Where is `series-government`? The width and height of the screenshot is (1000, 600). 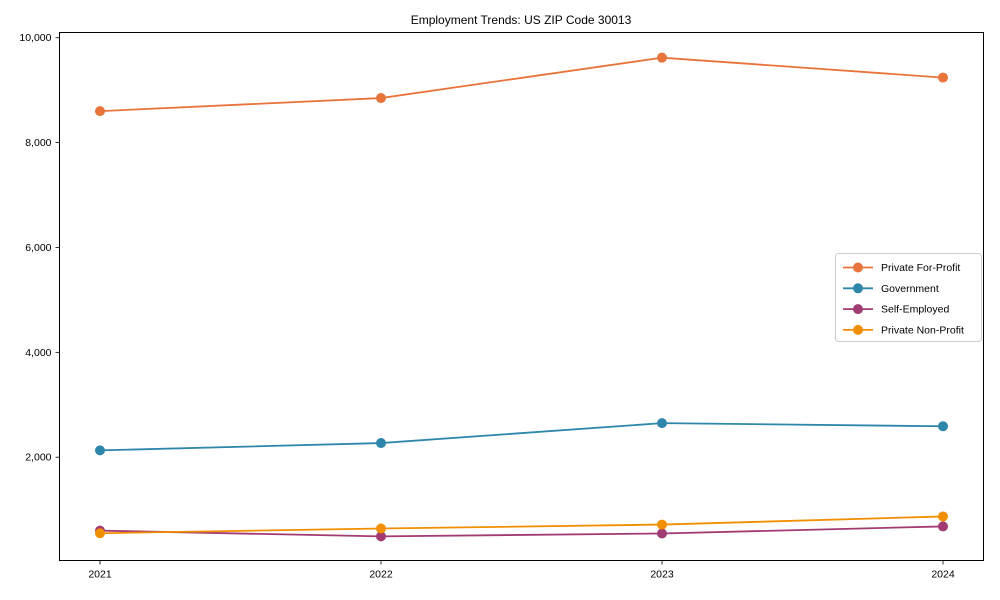 series-government is located at coordinates (521, 437).